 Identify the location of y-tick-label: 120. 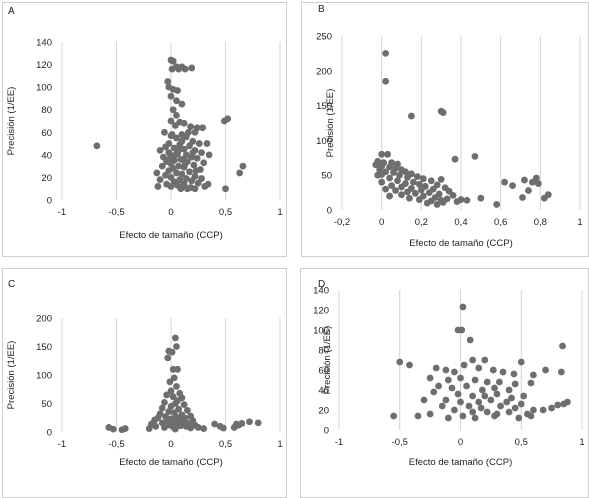
(321, 311).